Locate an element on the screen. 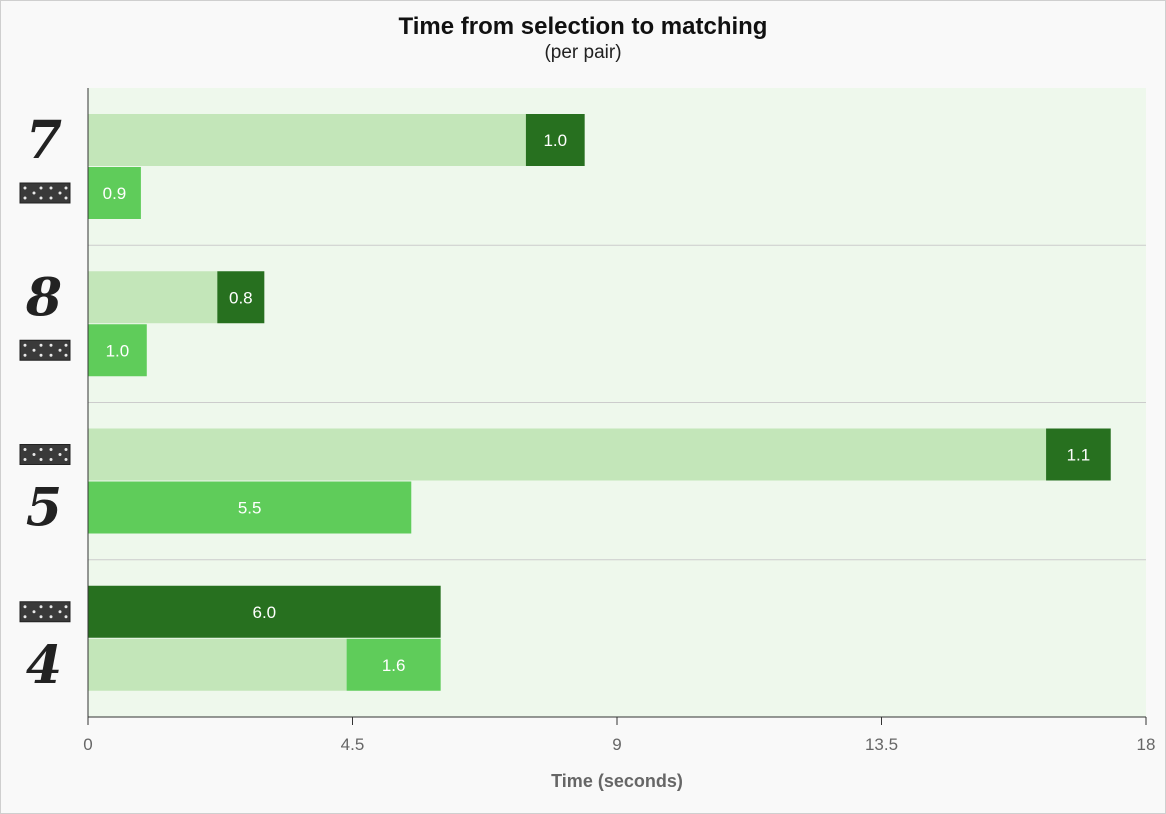 The height and width of the screenshot is (814, 1166). x-tick-label: 9 is located at coordinates (616, 744).